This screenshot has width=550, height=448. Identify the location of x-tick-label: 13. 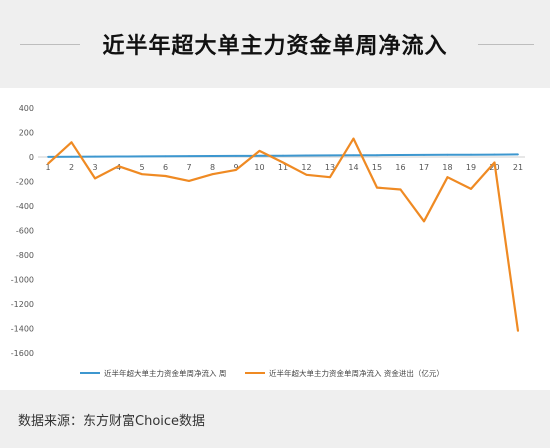
(330, 167).